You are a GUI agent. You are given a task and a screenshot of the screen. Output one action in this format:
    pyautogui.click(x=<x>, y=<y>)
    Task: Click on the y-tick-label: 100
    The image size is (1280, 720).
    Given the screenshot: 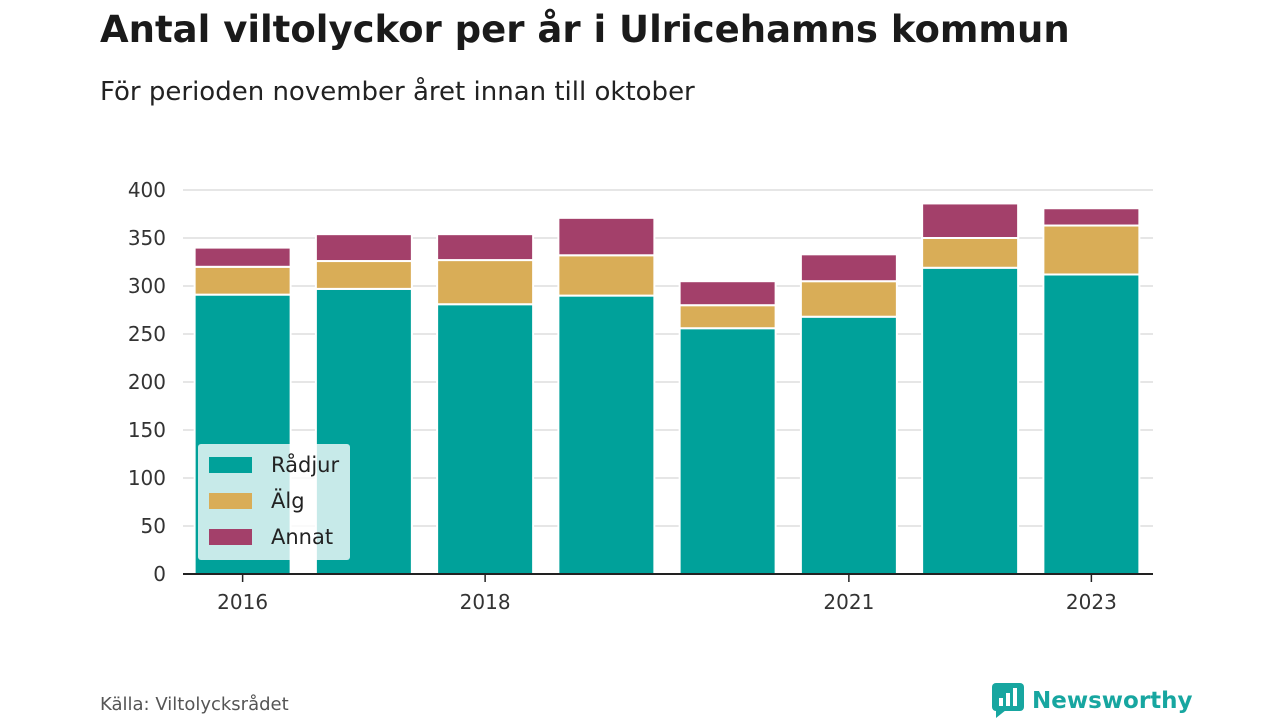 What is the action you would take?
    pyautogui.click(x=147, y=478)
    